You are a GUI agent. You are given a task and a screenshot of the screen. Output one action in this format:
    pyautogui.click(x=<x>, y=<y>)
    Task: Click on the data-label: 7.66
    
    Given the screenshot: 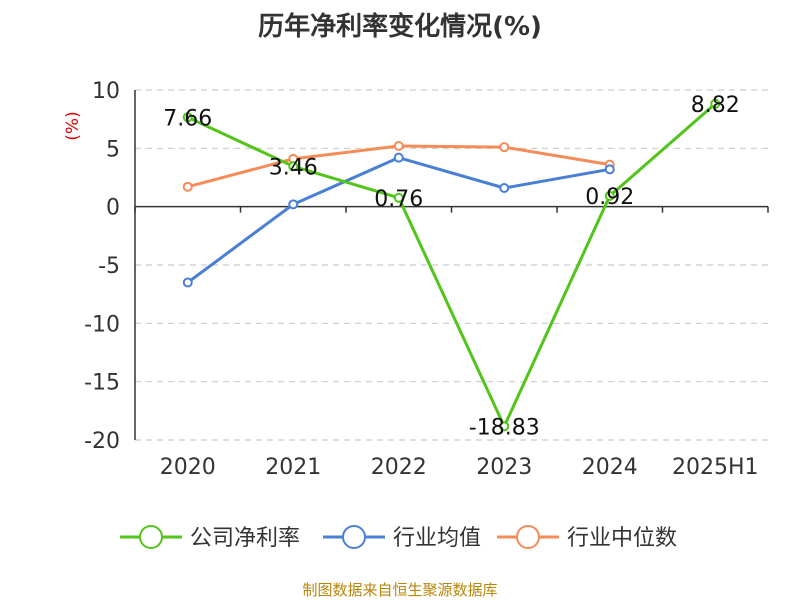 What is the action you would take?
    pyautogui.click(x=187, y=118)
    